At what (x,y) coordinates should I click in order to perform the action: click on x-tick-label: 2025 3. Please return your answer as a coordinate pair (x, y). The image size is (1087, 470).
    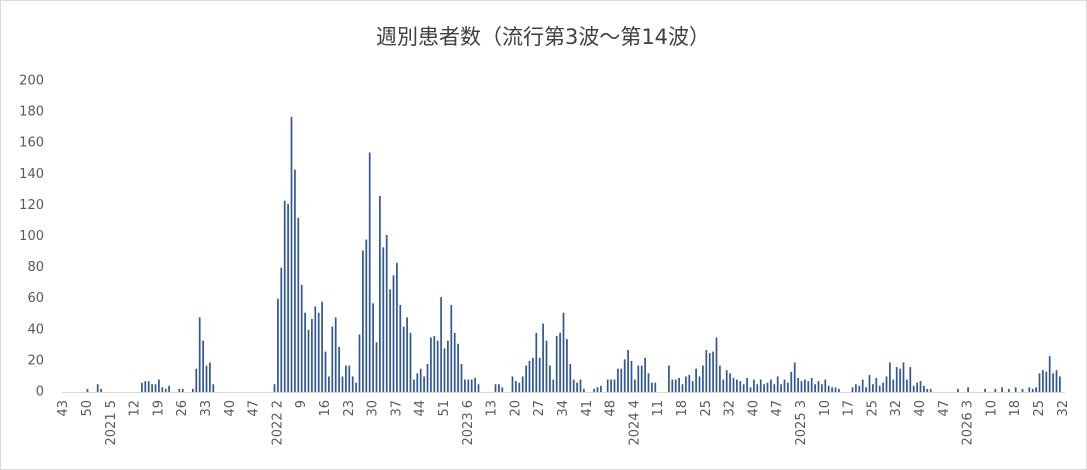
    Looking at the image, I should click on (801, 423).